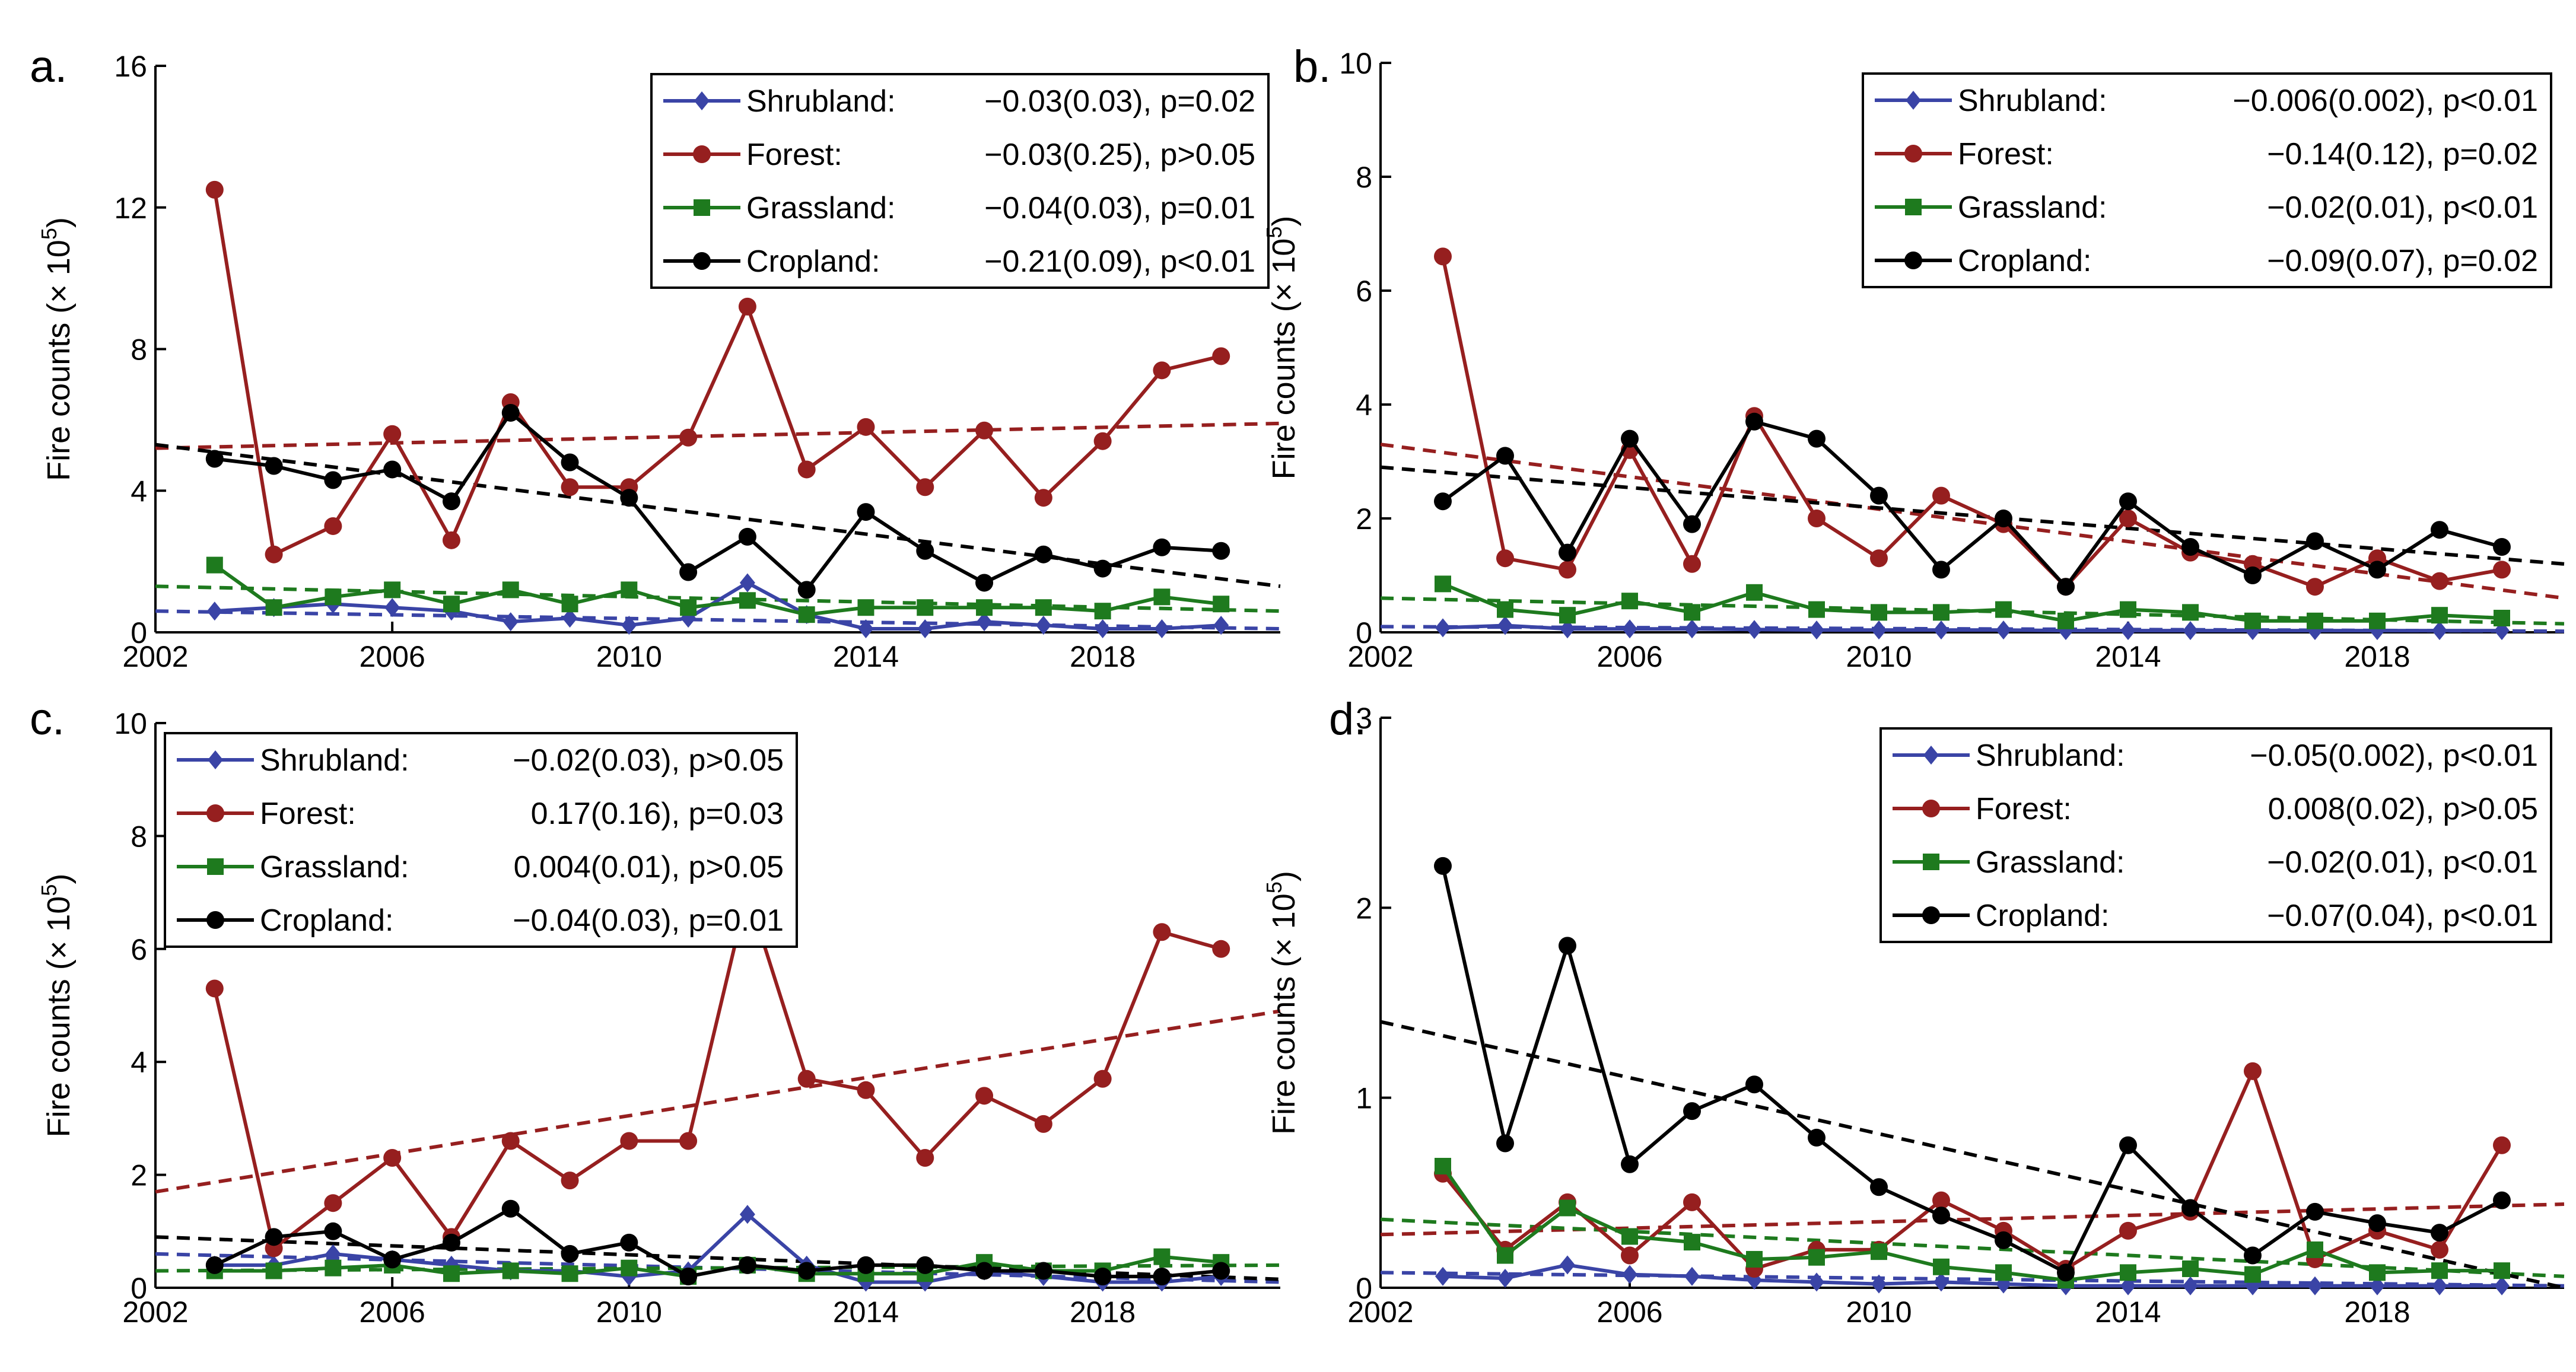 The image size is (2576, 1372). I want to click on forest-legend-marker, so click(1931, 808).